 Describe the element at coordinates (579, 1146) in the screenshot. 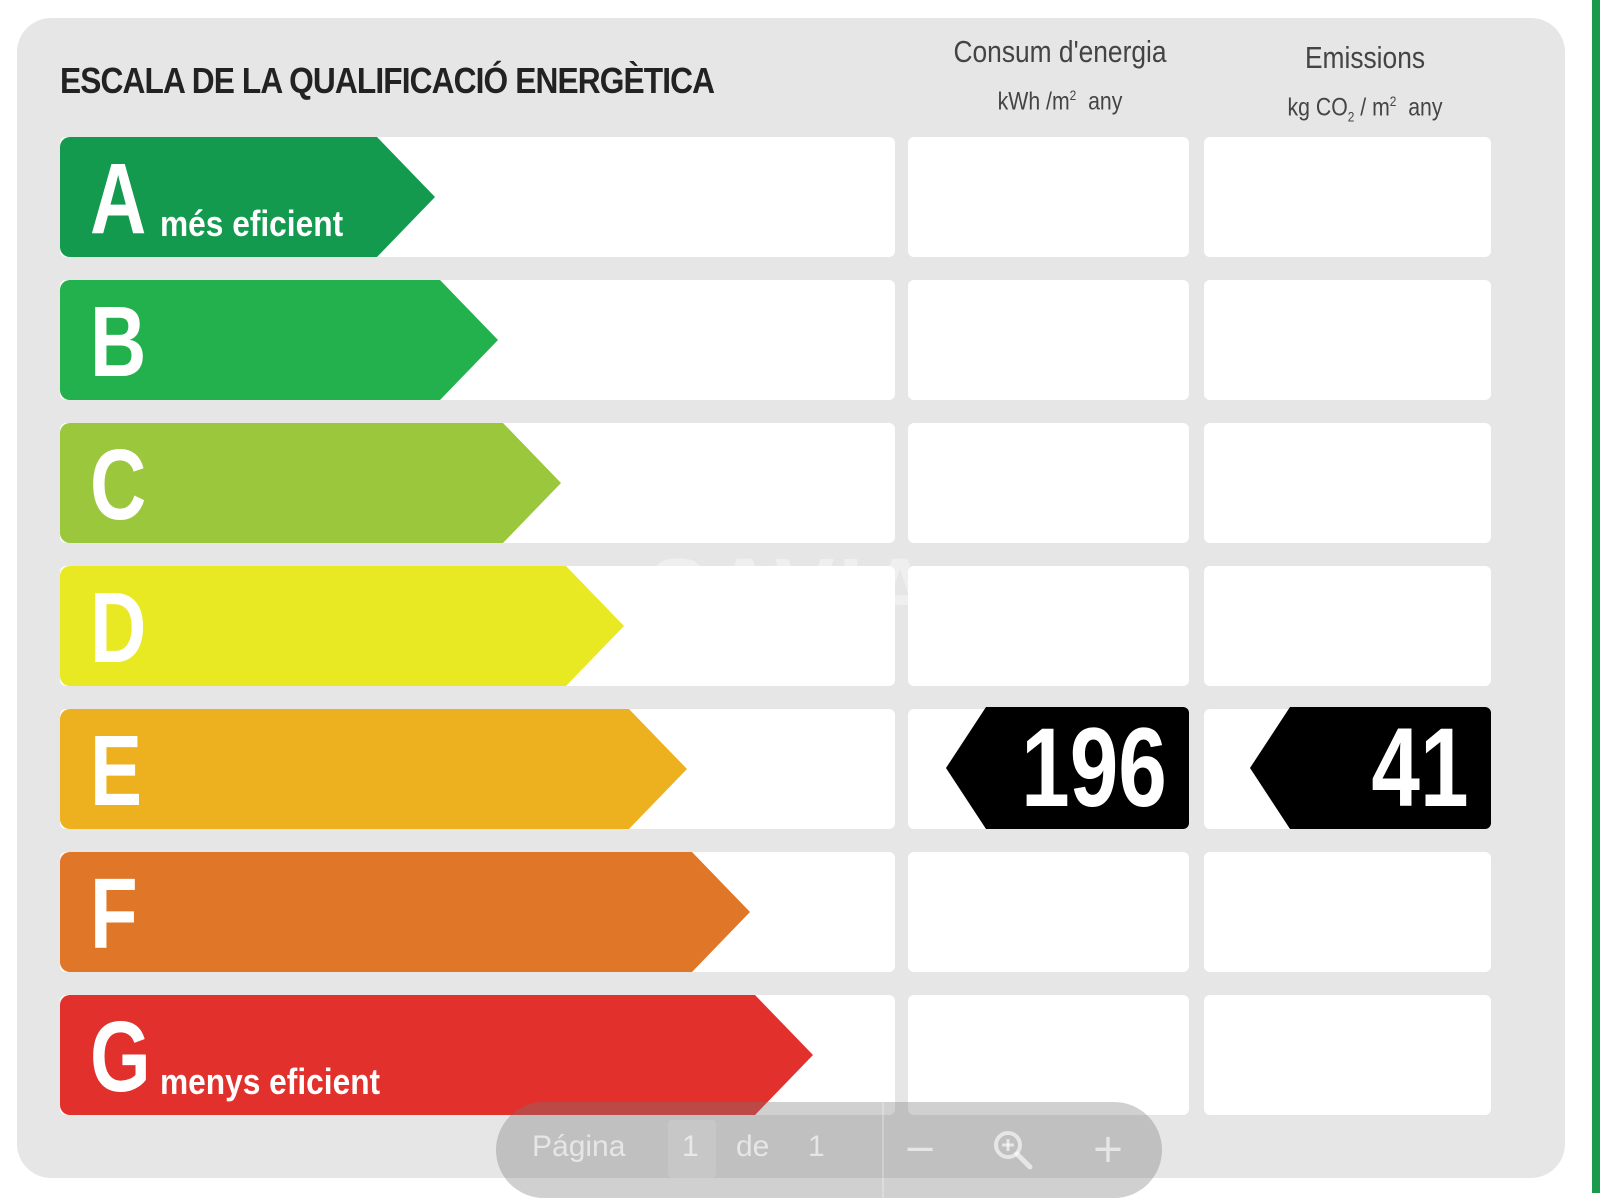

I see `page-label: Página` at that location.